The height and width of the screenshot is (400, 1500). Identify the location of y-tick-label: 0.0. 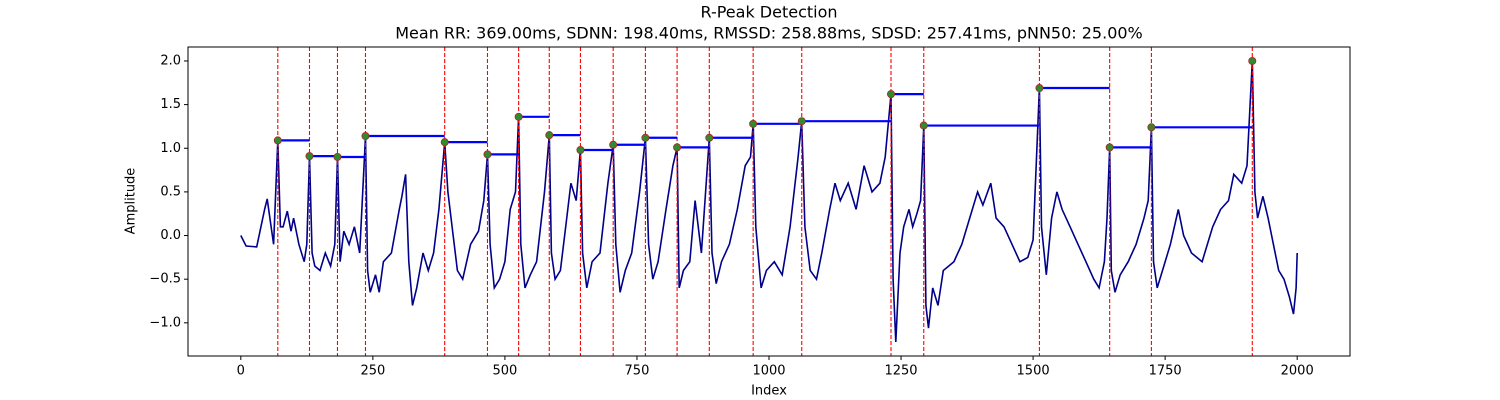
(170, 235).